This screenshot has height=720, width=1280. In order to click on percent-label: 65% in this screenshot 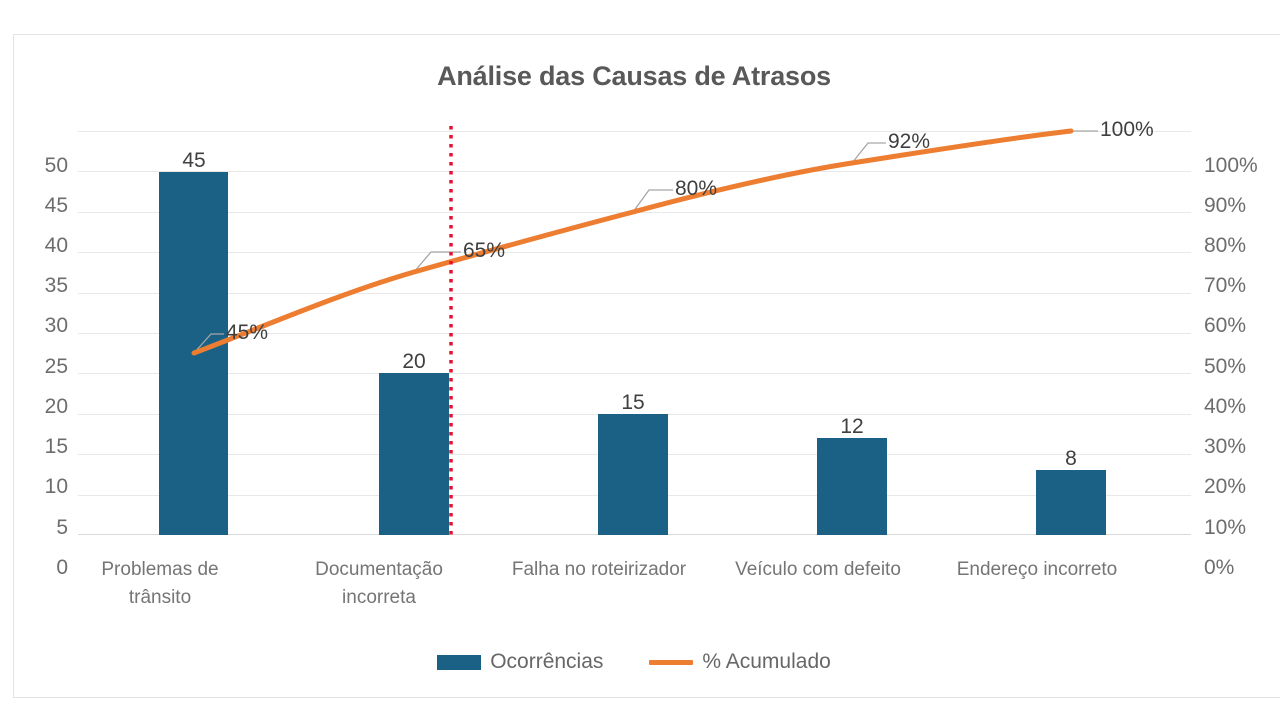, I will do `click(484, 250)`.